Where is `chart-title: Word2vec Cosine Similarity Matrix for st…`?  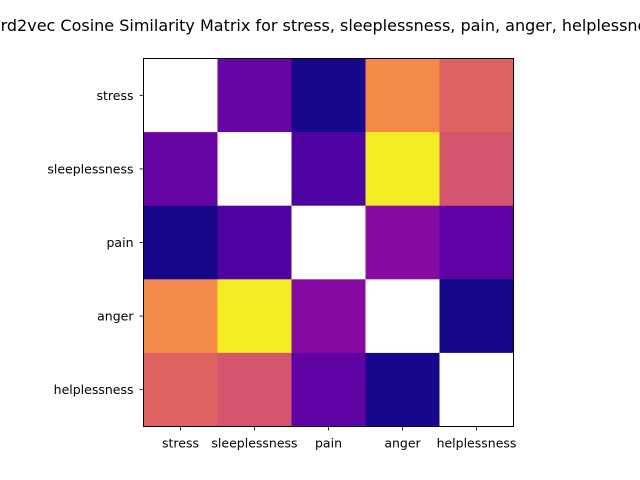 chart-title: Word2vec Cosine Similarity Matrix for st… is located at coordinates (320, 25).